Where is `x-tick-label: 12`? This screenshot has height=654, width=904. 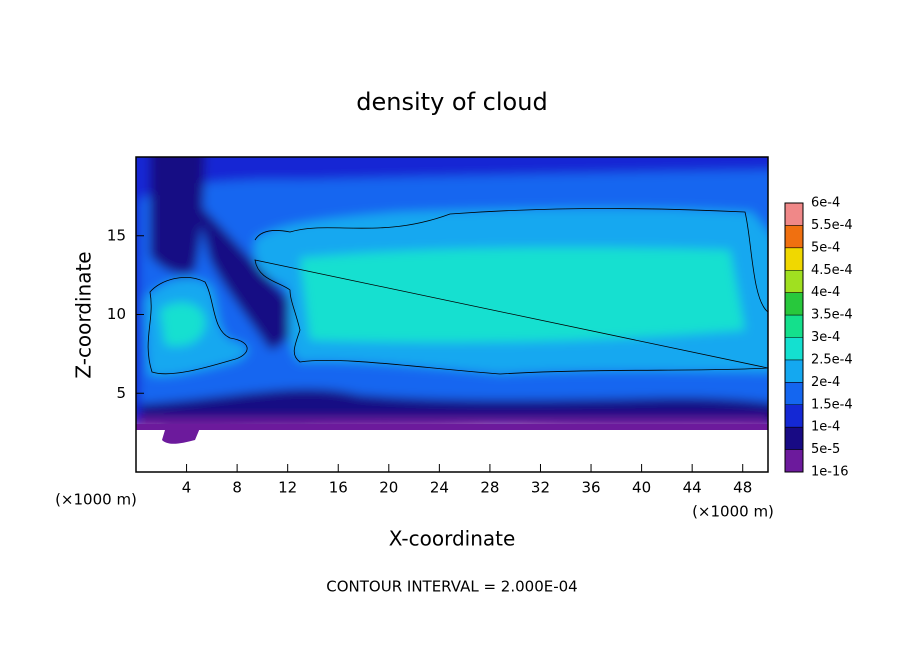 x-tick-label: 12 is located at coordinates (287, 488).